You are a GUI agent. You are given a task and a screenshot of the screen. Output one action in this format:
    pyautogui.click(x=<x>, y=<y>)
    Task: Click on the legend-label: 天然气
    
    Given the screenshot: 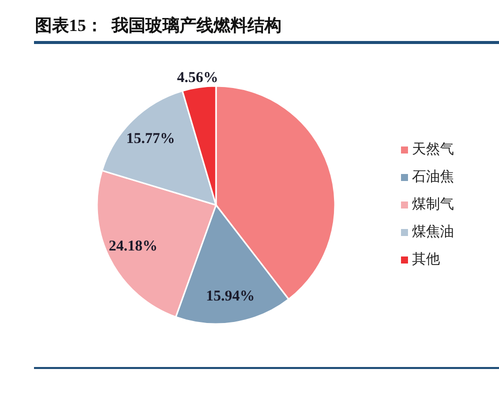 What is the action you would take?
    pyautogui.click(x=433, y=150)
    